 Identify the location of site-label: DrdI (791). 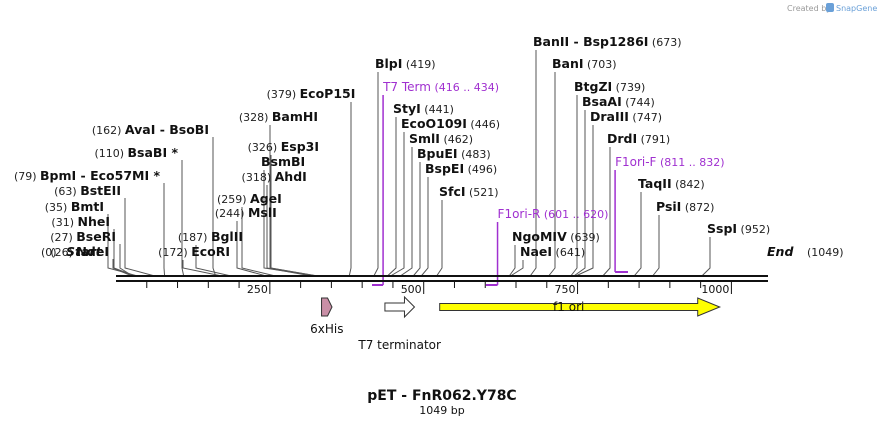
(638, 138).